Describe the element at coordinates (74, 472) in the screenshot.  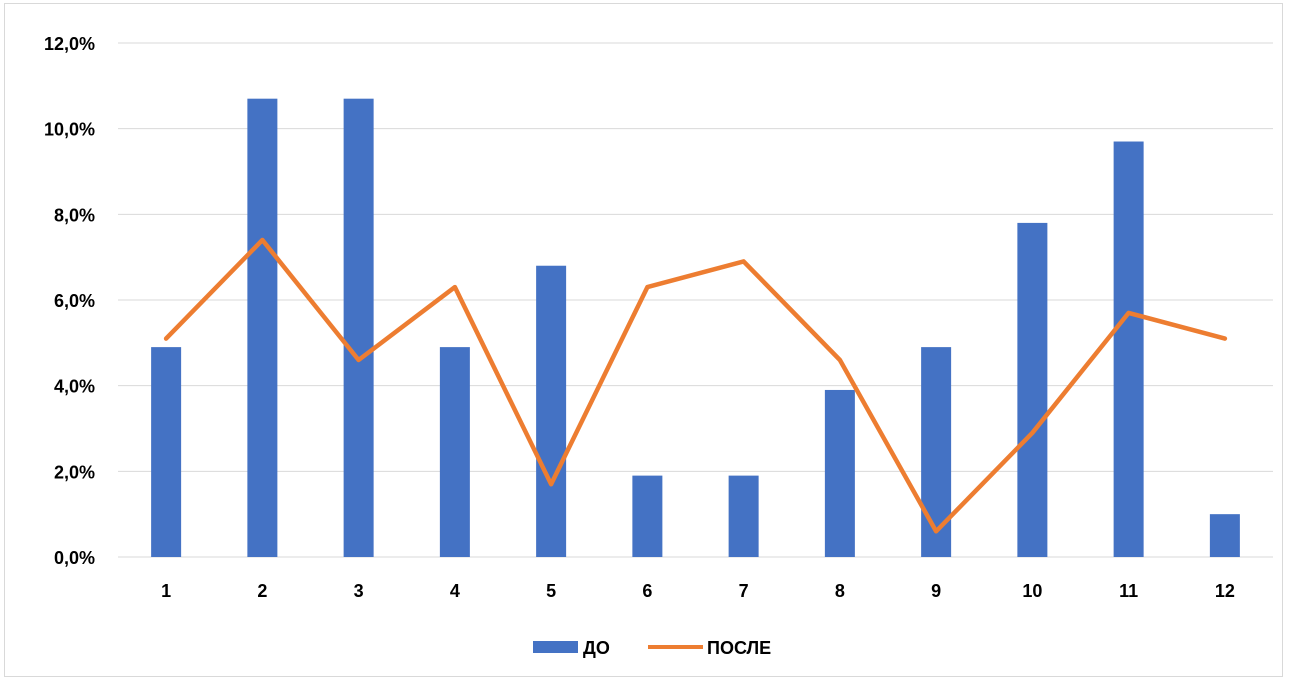
I see `y-tick-label: 2,0%` at that location.